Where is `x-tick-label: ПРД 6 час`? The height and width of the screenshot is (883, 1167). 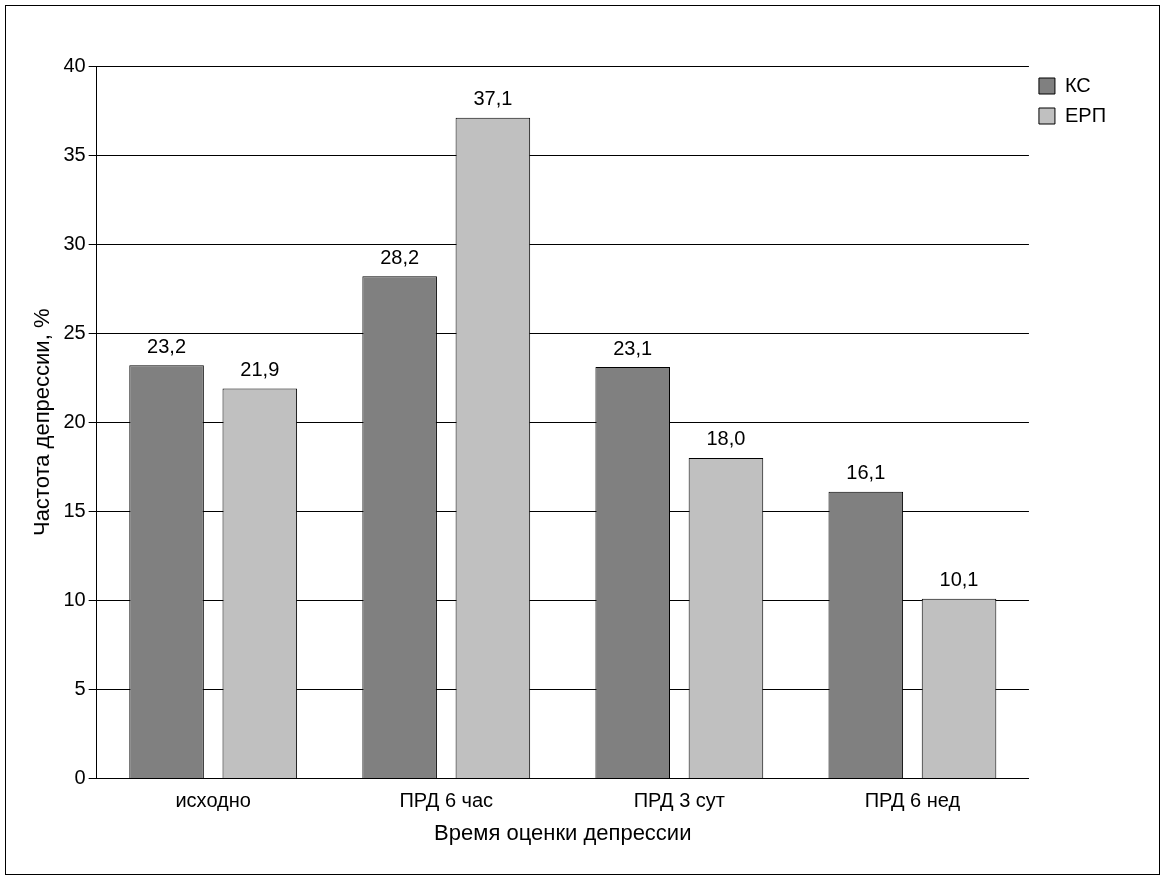
x-tick-label: ПРД 6 час is located at coordinates (446, 800).